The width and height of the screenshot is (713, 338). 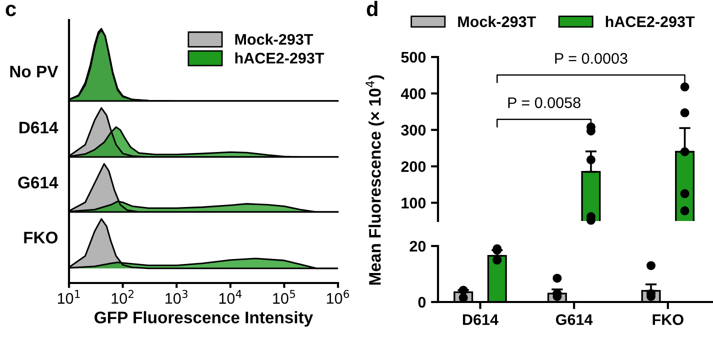 I want to click on annotation: P = 0.0003, so click(x=591, y=58).